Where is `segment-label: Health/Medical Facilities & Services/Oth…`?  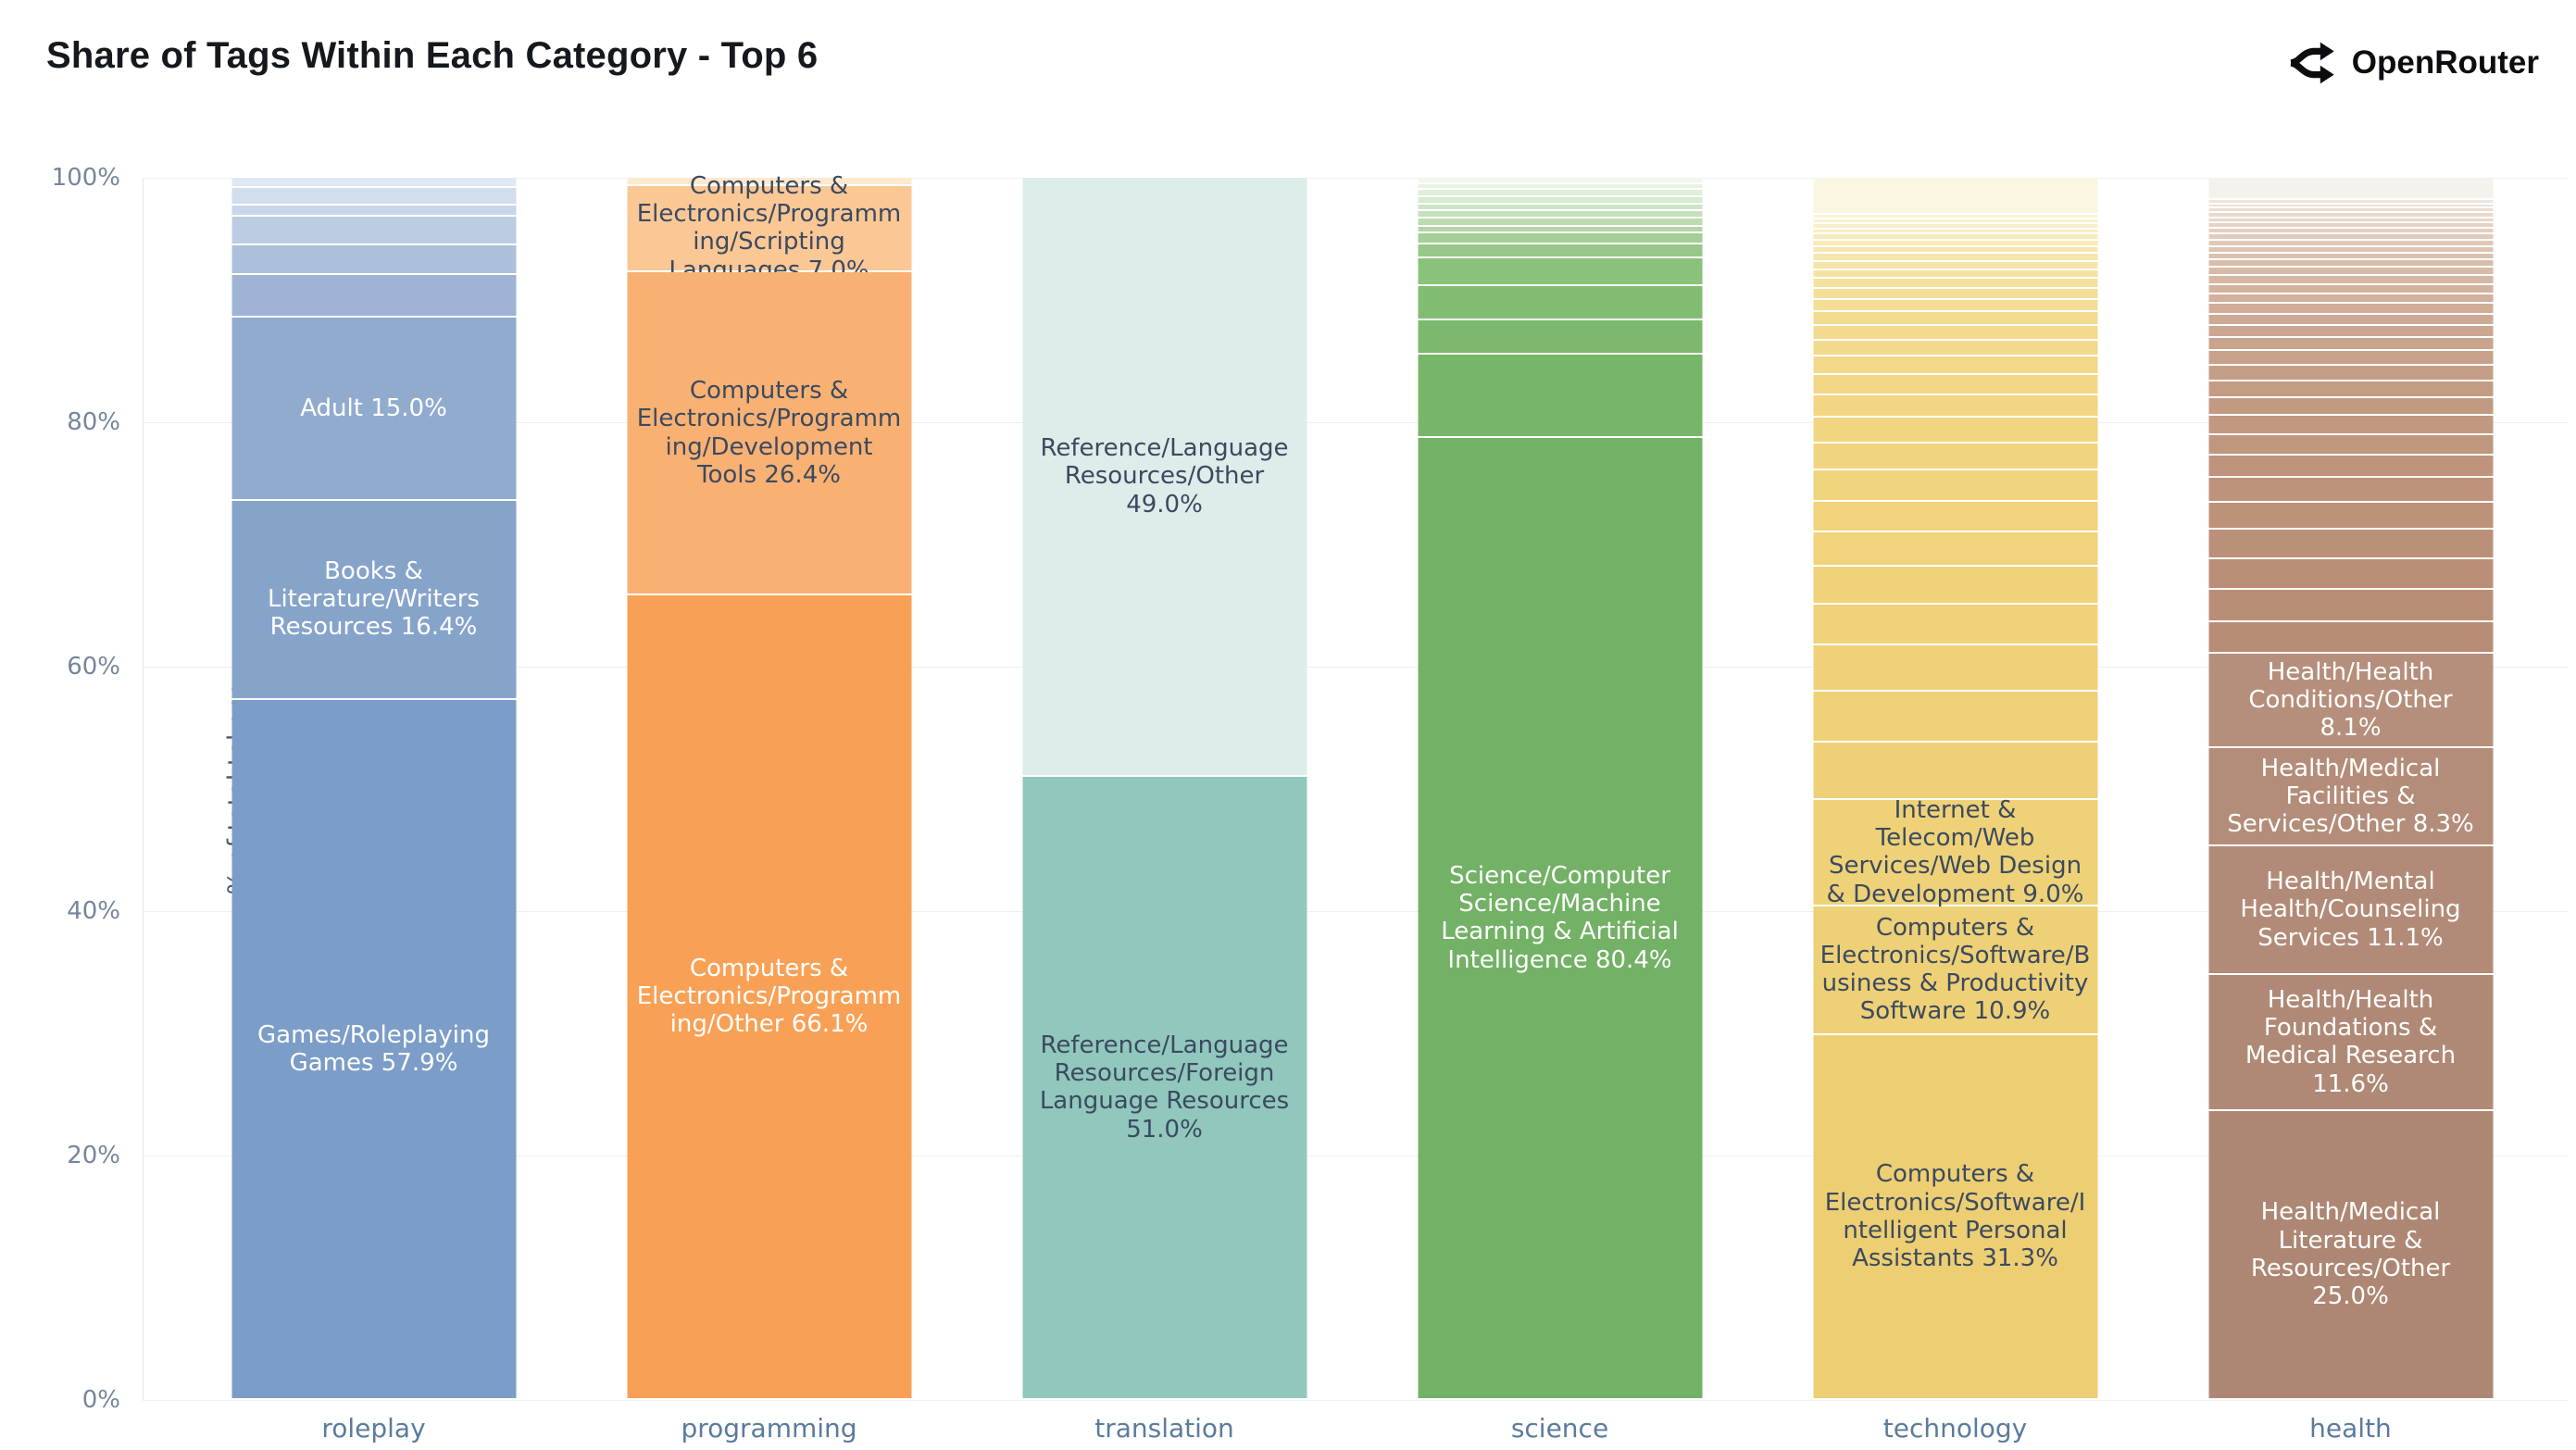 segment-label: Health/Medical Facilities & Services/Oth… is located at coordinates (2350, 796).